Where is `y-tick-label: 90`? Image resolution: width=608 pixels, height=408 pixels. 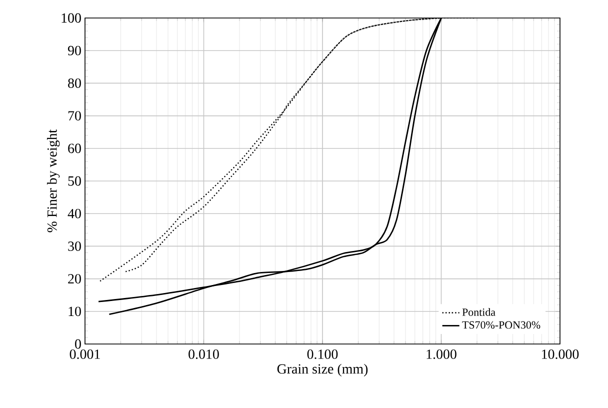 y-tick-label: 90 is located at coordinates (74, 51).